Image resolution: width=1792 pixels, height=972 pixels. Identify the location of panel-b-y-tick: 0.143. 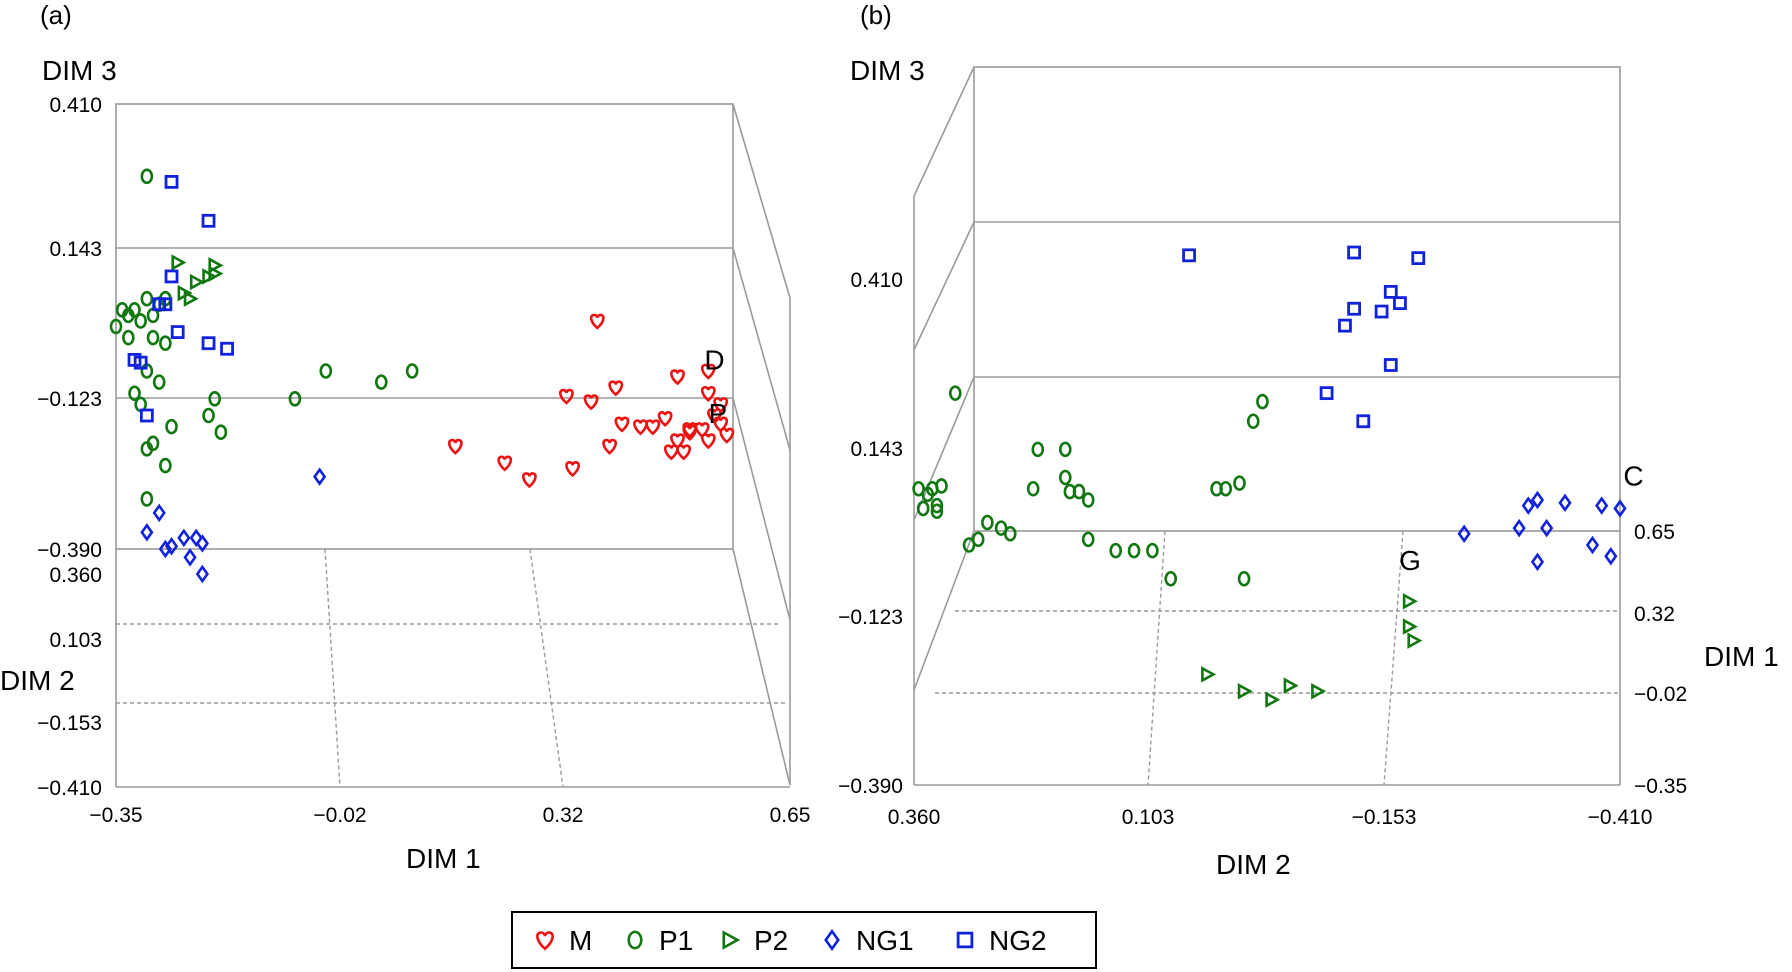
(876, 449).